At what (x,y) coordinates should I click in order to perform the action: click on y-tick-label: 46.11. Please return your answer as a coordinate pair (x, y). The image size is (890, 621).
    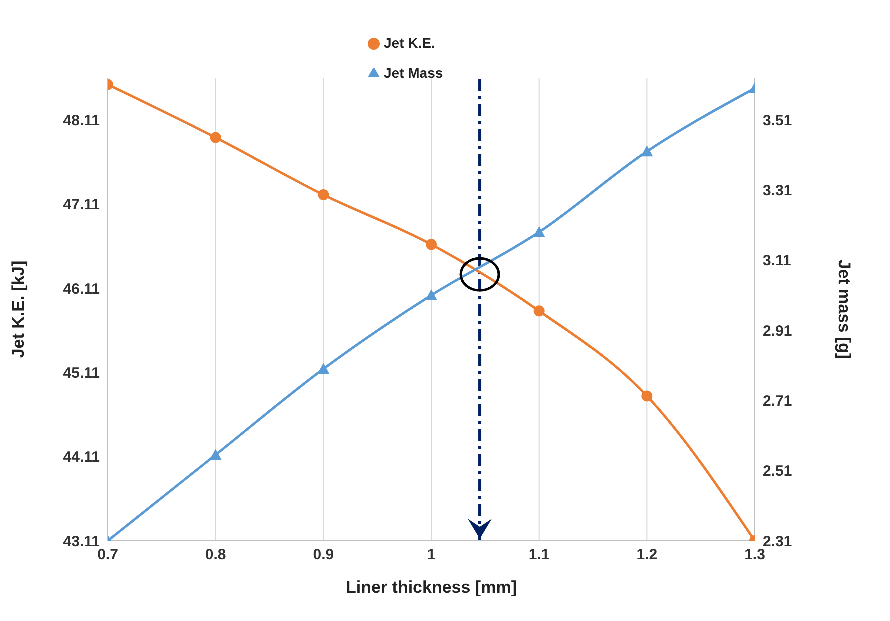
    Looking at the image, I should click on (81, 289).